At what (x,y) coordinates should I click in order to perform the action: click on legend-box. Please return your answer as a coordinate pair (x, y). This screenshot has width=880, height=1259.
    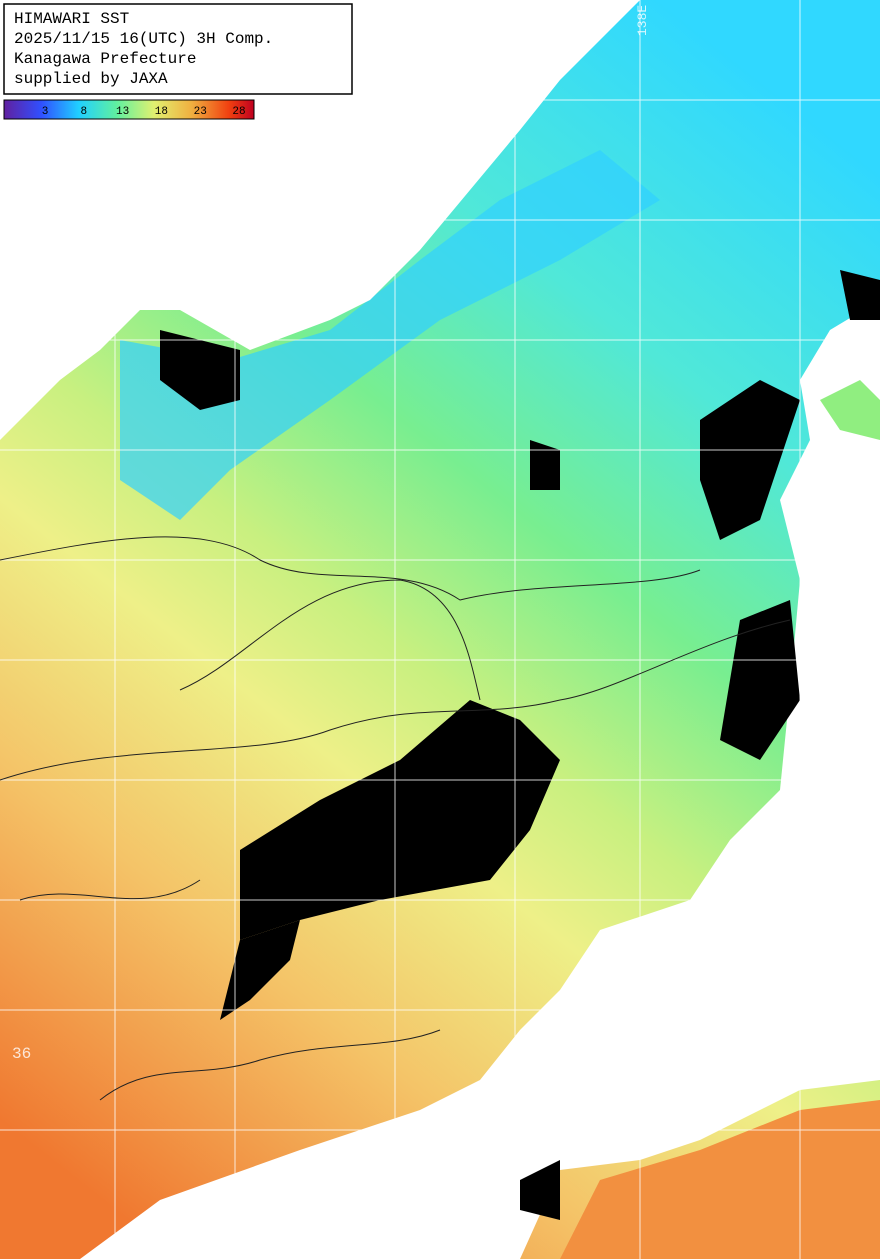
    Looking at the image, I should click on (178, 49).